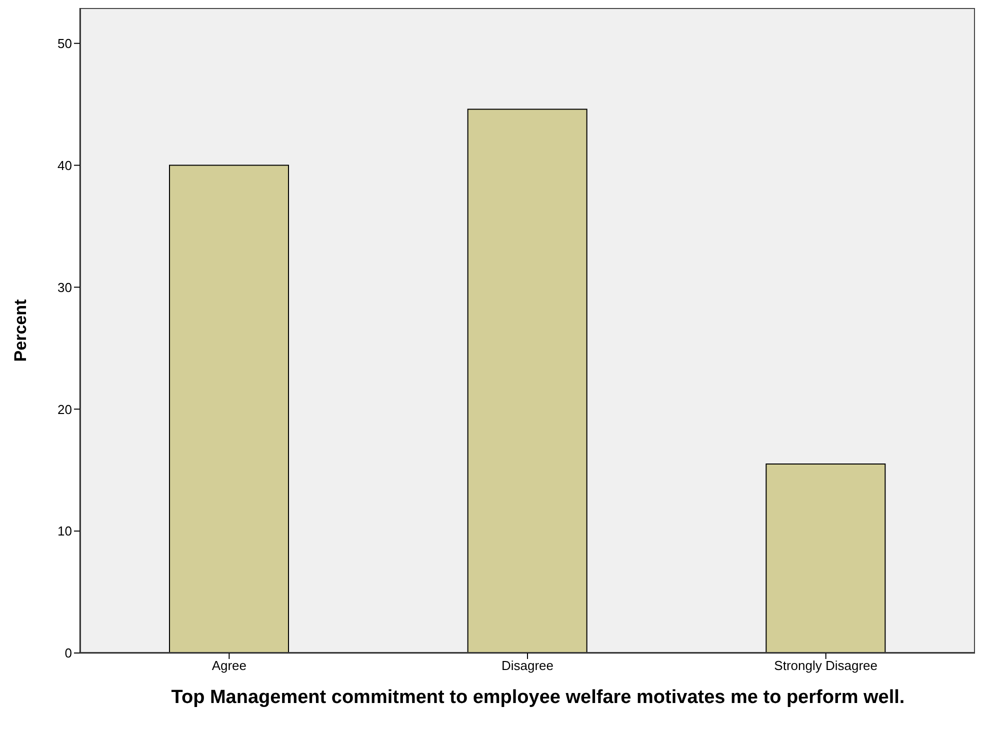 The image size is (987, 748). I want to click on x-axis-title: Top Management commitment to employee welfare motivates me to perform well., so click(538, 697).